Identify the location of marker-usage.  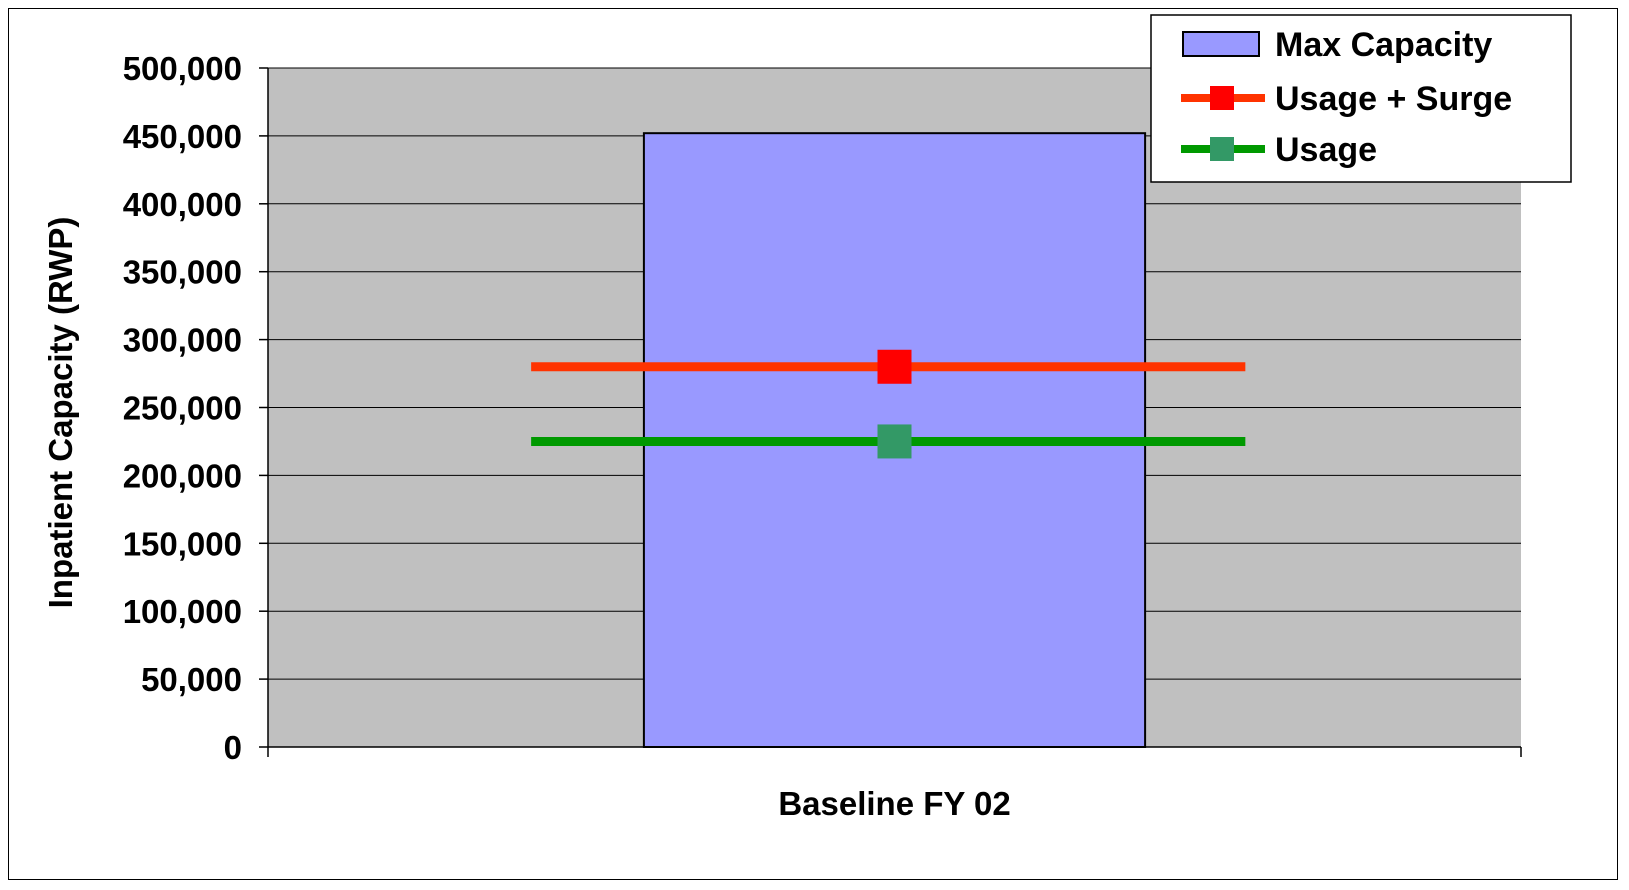
(894, 441).